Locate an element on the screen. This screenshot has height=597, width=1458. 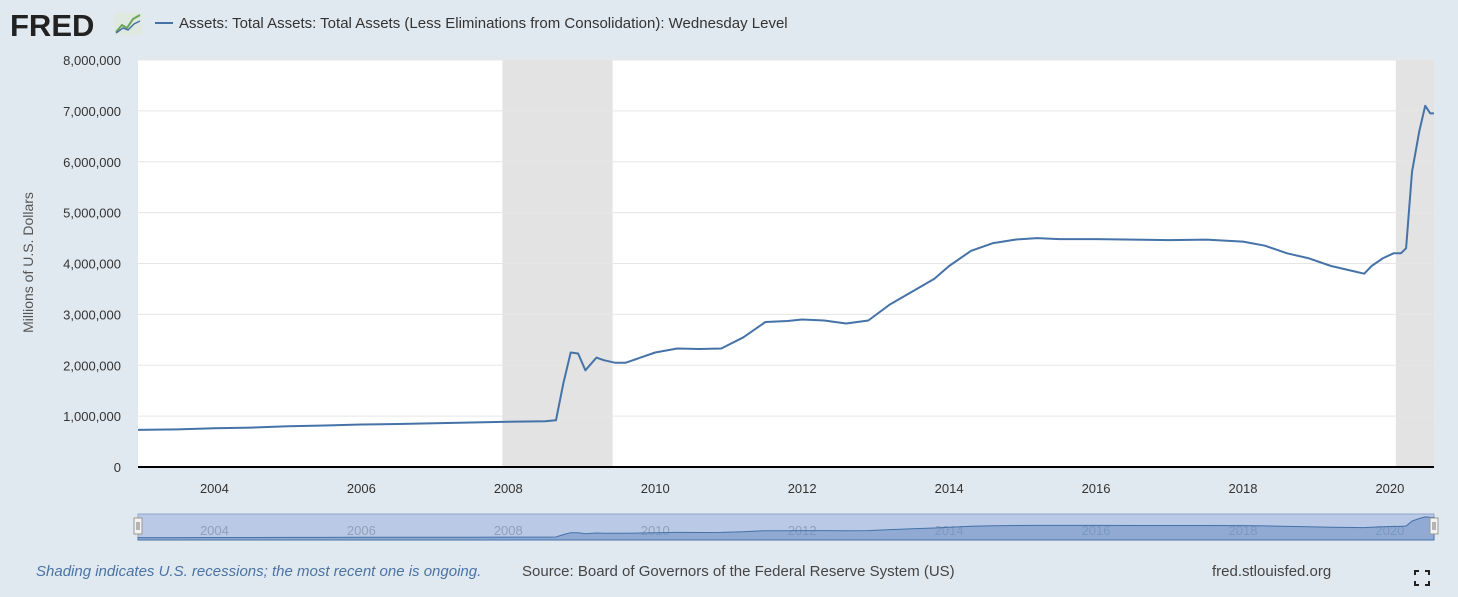
x-tick-label: 2004 is located at coordinates (214, 488).